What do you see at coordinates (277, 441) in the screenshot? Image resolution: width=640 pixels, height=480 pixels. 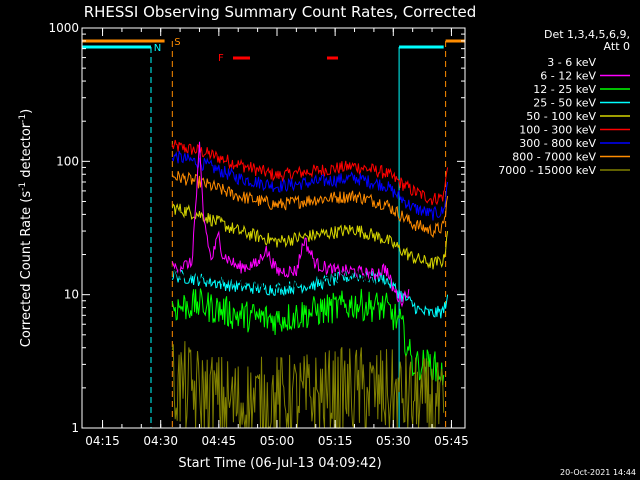 I see `x-tick-label: 05:00` at bounding box center [277, 441].